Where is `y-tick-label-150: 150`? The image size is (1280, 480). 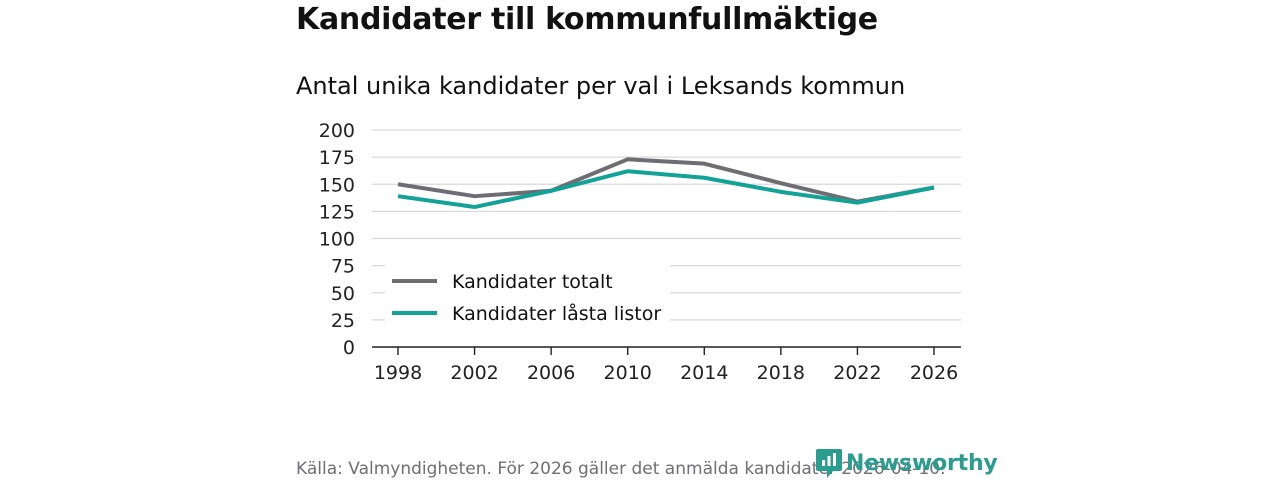
y-tick-label-150: 150 is located at coordinates (337, 185).